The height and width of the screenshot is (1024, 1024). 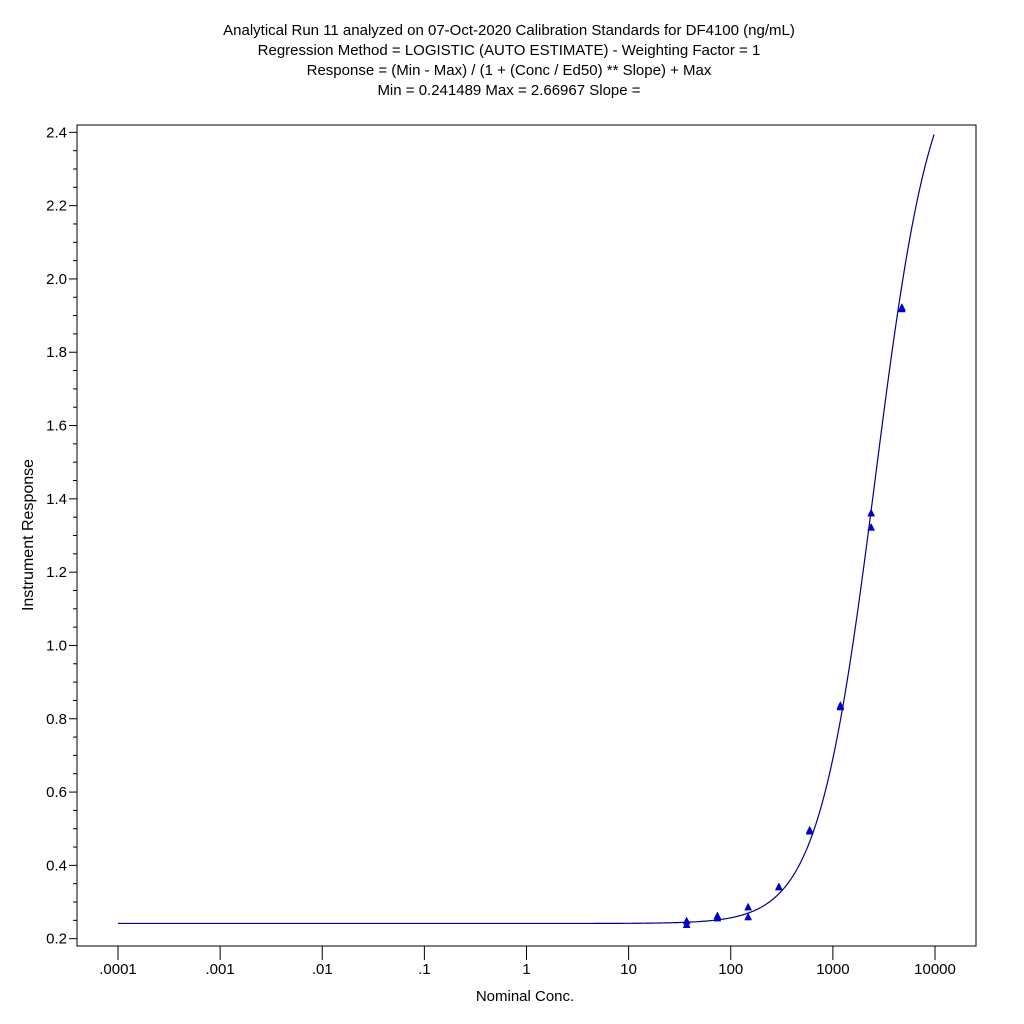 What do you see at coordinates (56, 279) in the screenshot?
I see `y-tick-label: 2.0` at bounding box center [56, 279].